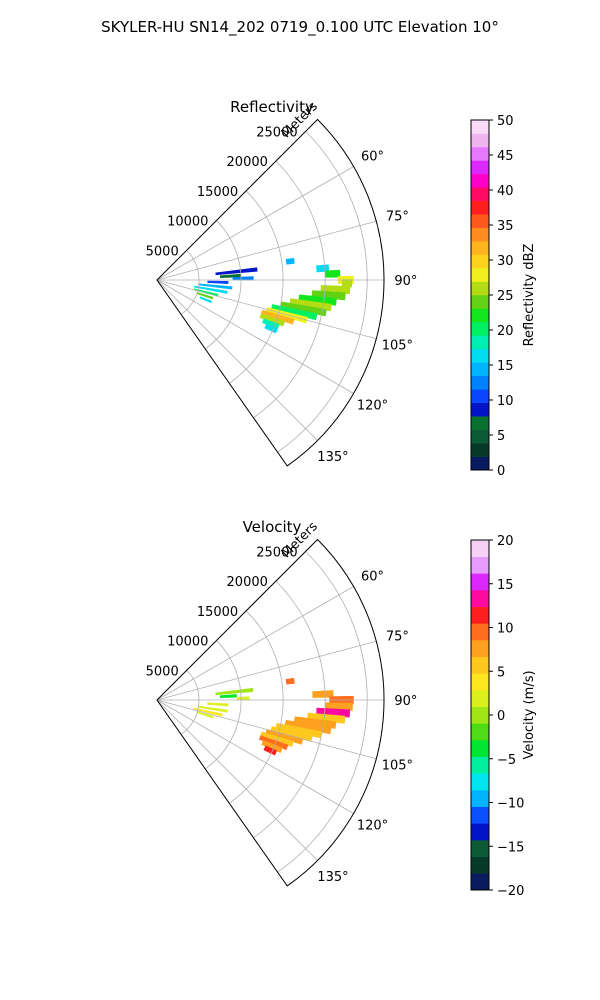 This screenshot has width=600, height=1000. I want to click on reflectivity-range-tick-label: 15000, so click(217, 192).